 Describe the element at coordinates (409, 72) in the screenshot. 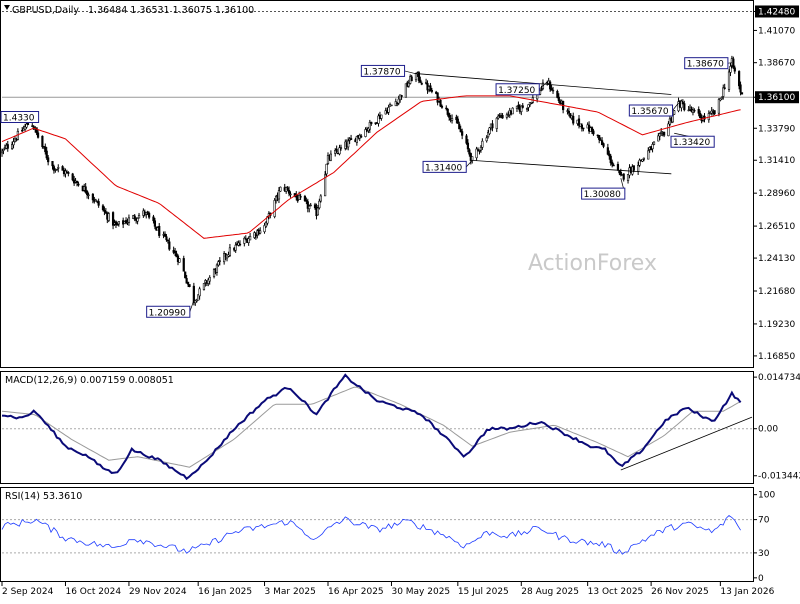

I see `annotation-leader-line` at that location.